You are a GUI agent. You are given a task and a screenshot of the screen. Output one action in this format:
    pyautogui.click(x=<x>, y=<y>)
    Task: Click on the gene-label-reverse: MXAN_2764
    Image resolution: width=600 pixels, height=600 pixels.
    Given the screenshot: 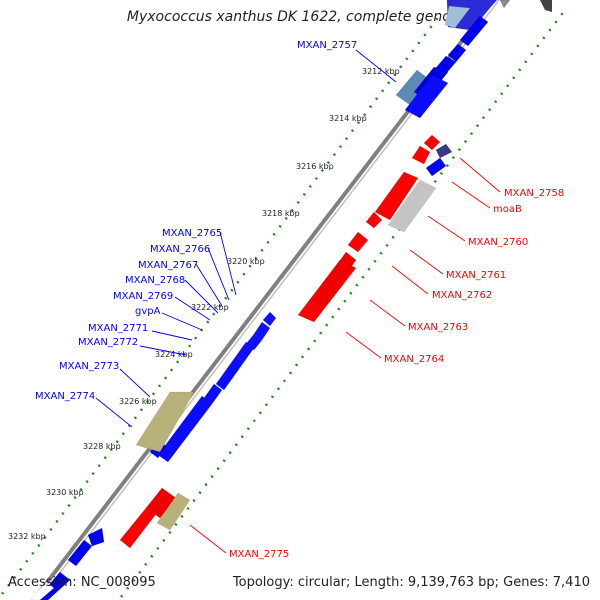 What is the action you would take?
    pyautogui.click(x=414, y=359)
    